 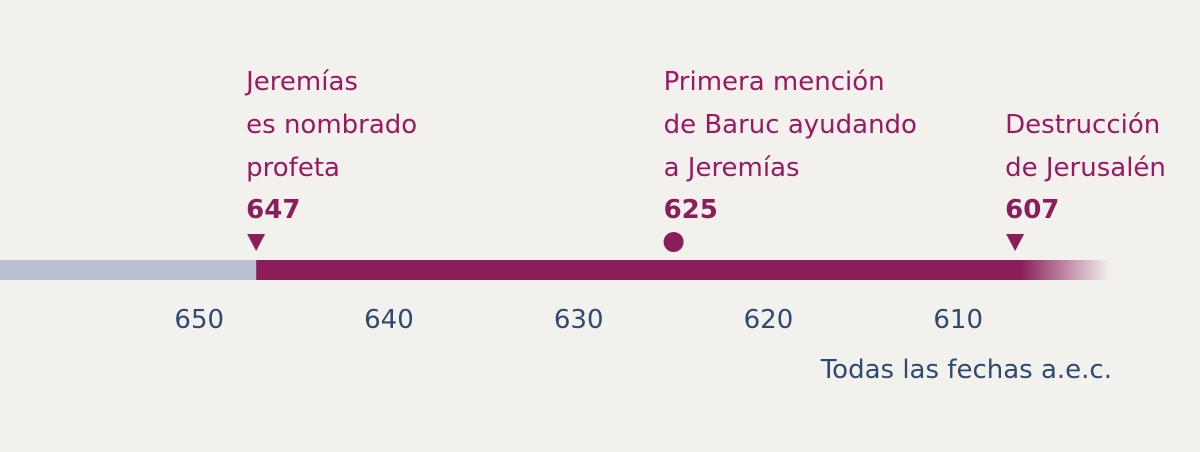 What do you see at coordinates (638, 270) in the screenshot?
I see `period-bar` at bounding box center [638, 270].